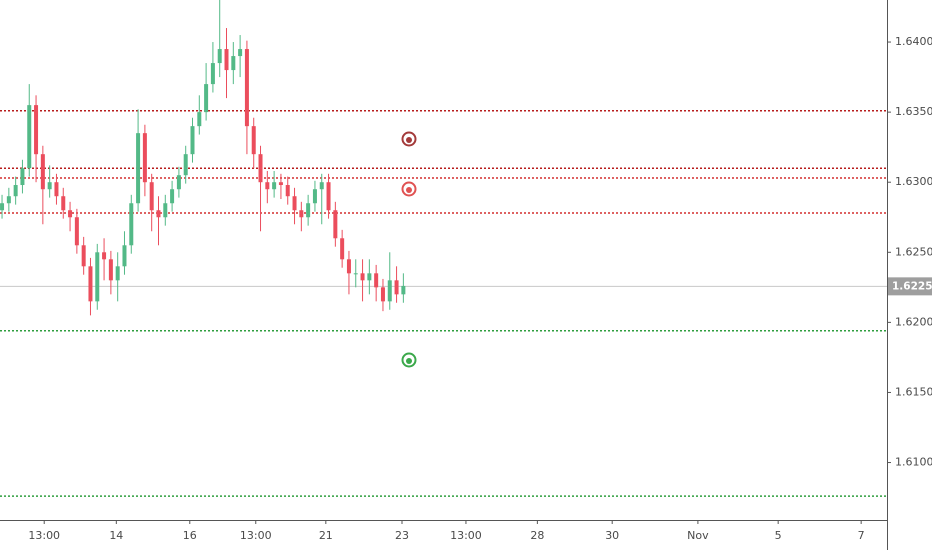 This screenshot has width=932, height=550. Describe the element at coordinates (913, 391) in the screenshot. I see `y-tick-label: 1.61500` at that location.